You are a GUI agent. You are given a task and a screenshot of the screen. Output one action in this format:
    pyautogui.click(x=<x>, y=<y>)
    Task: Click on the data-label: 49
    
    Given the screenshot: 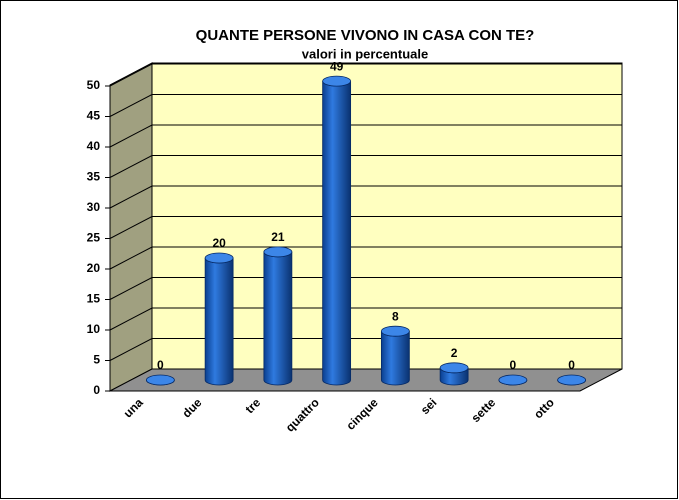 What is the action you would take?
    pyautogui.click(x=337, y=66)
    